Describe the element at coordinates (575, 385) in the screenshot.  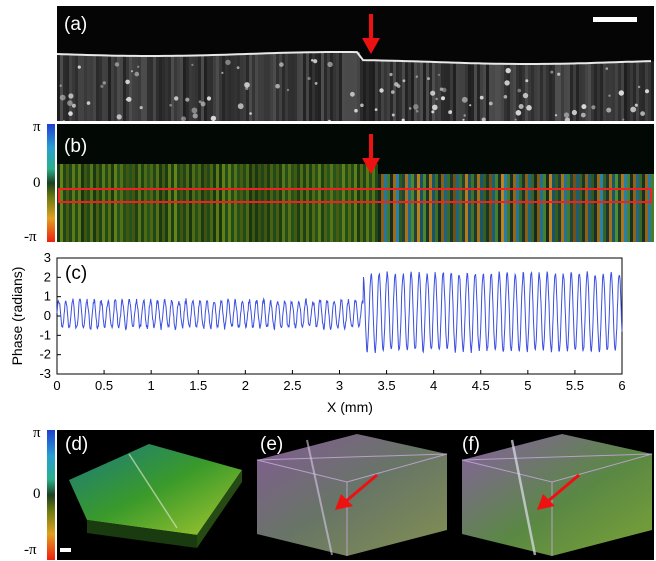
I see `x-tick-label: 5.5` at that location.